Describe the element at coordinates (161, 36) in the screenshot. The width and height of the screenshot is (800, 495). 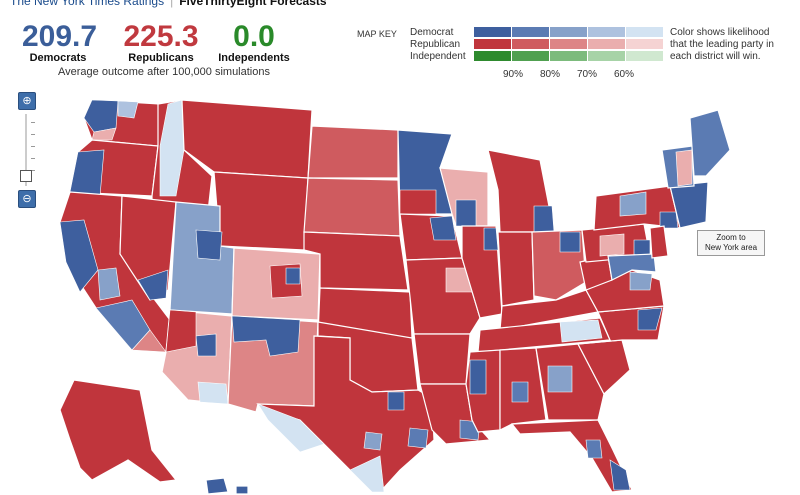
I see `republicans-seat-count: 225.3` at that location.